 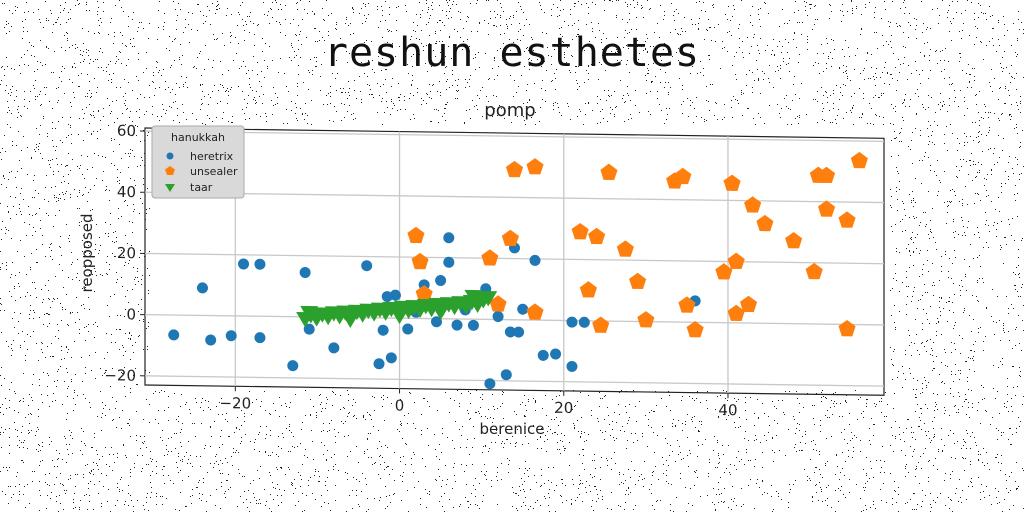 I want to click on y-tick-label: 40, so click(x=126, y=192).